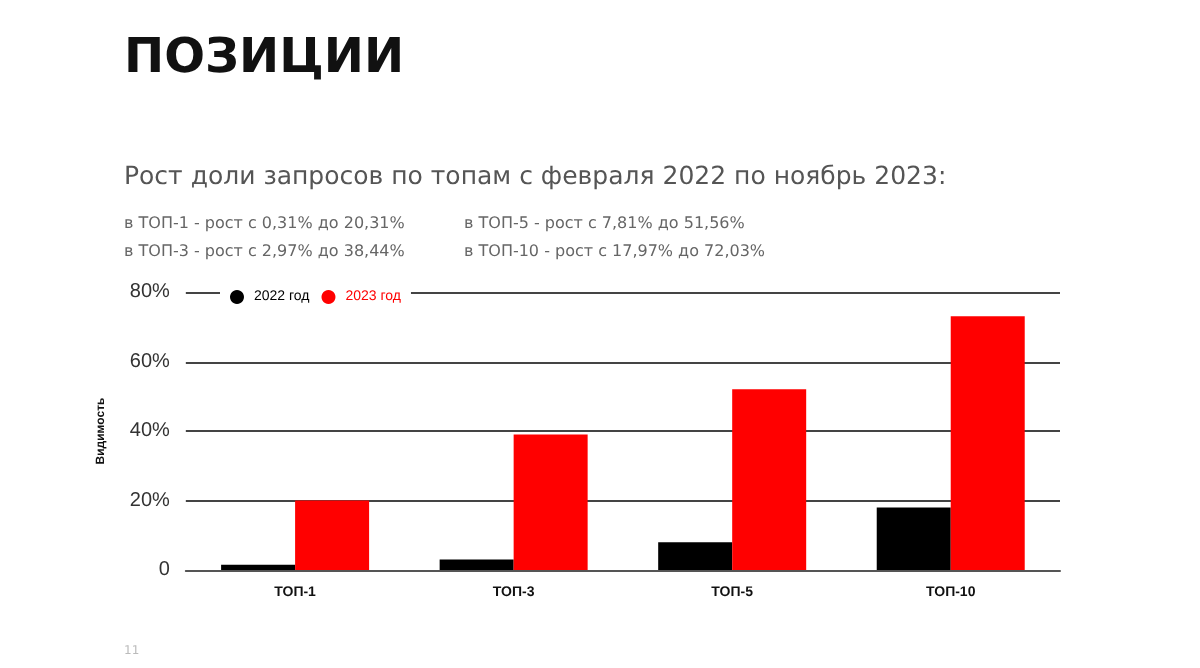  What do you see at coordinates (264, 223) in the screenshot?
I see `text: в ТОП-1 - рост с 0,31% до 20,31%` at bounding box center [264, 223].